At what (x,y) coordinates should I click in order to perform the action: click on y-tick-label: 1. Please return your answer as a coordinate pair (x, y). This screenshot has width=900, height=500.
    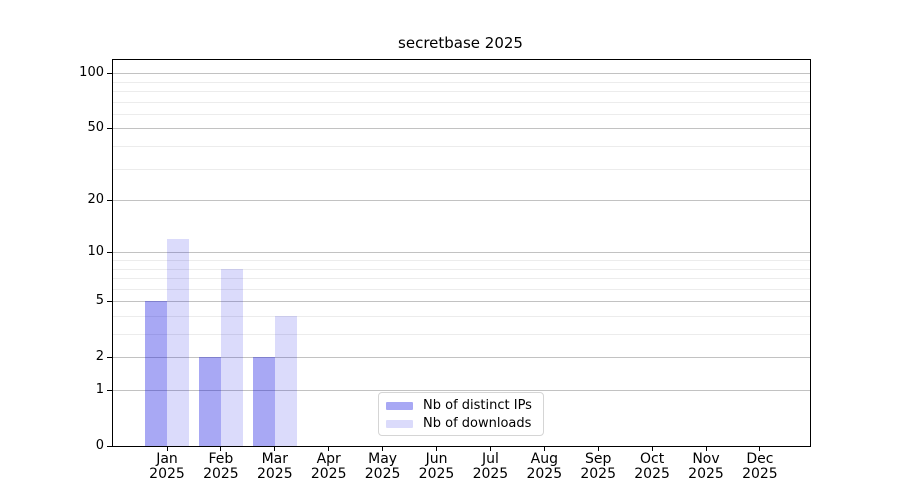
    Looking at the image, I should click on (99, 390).